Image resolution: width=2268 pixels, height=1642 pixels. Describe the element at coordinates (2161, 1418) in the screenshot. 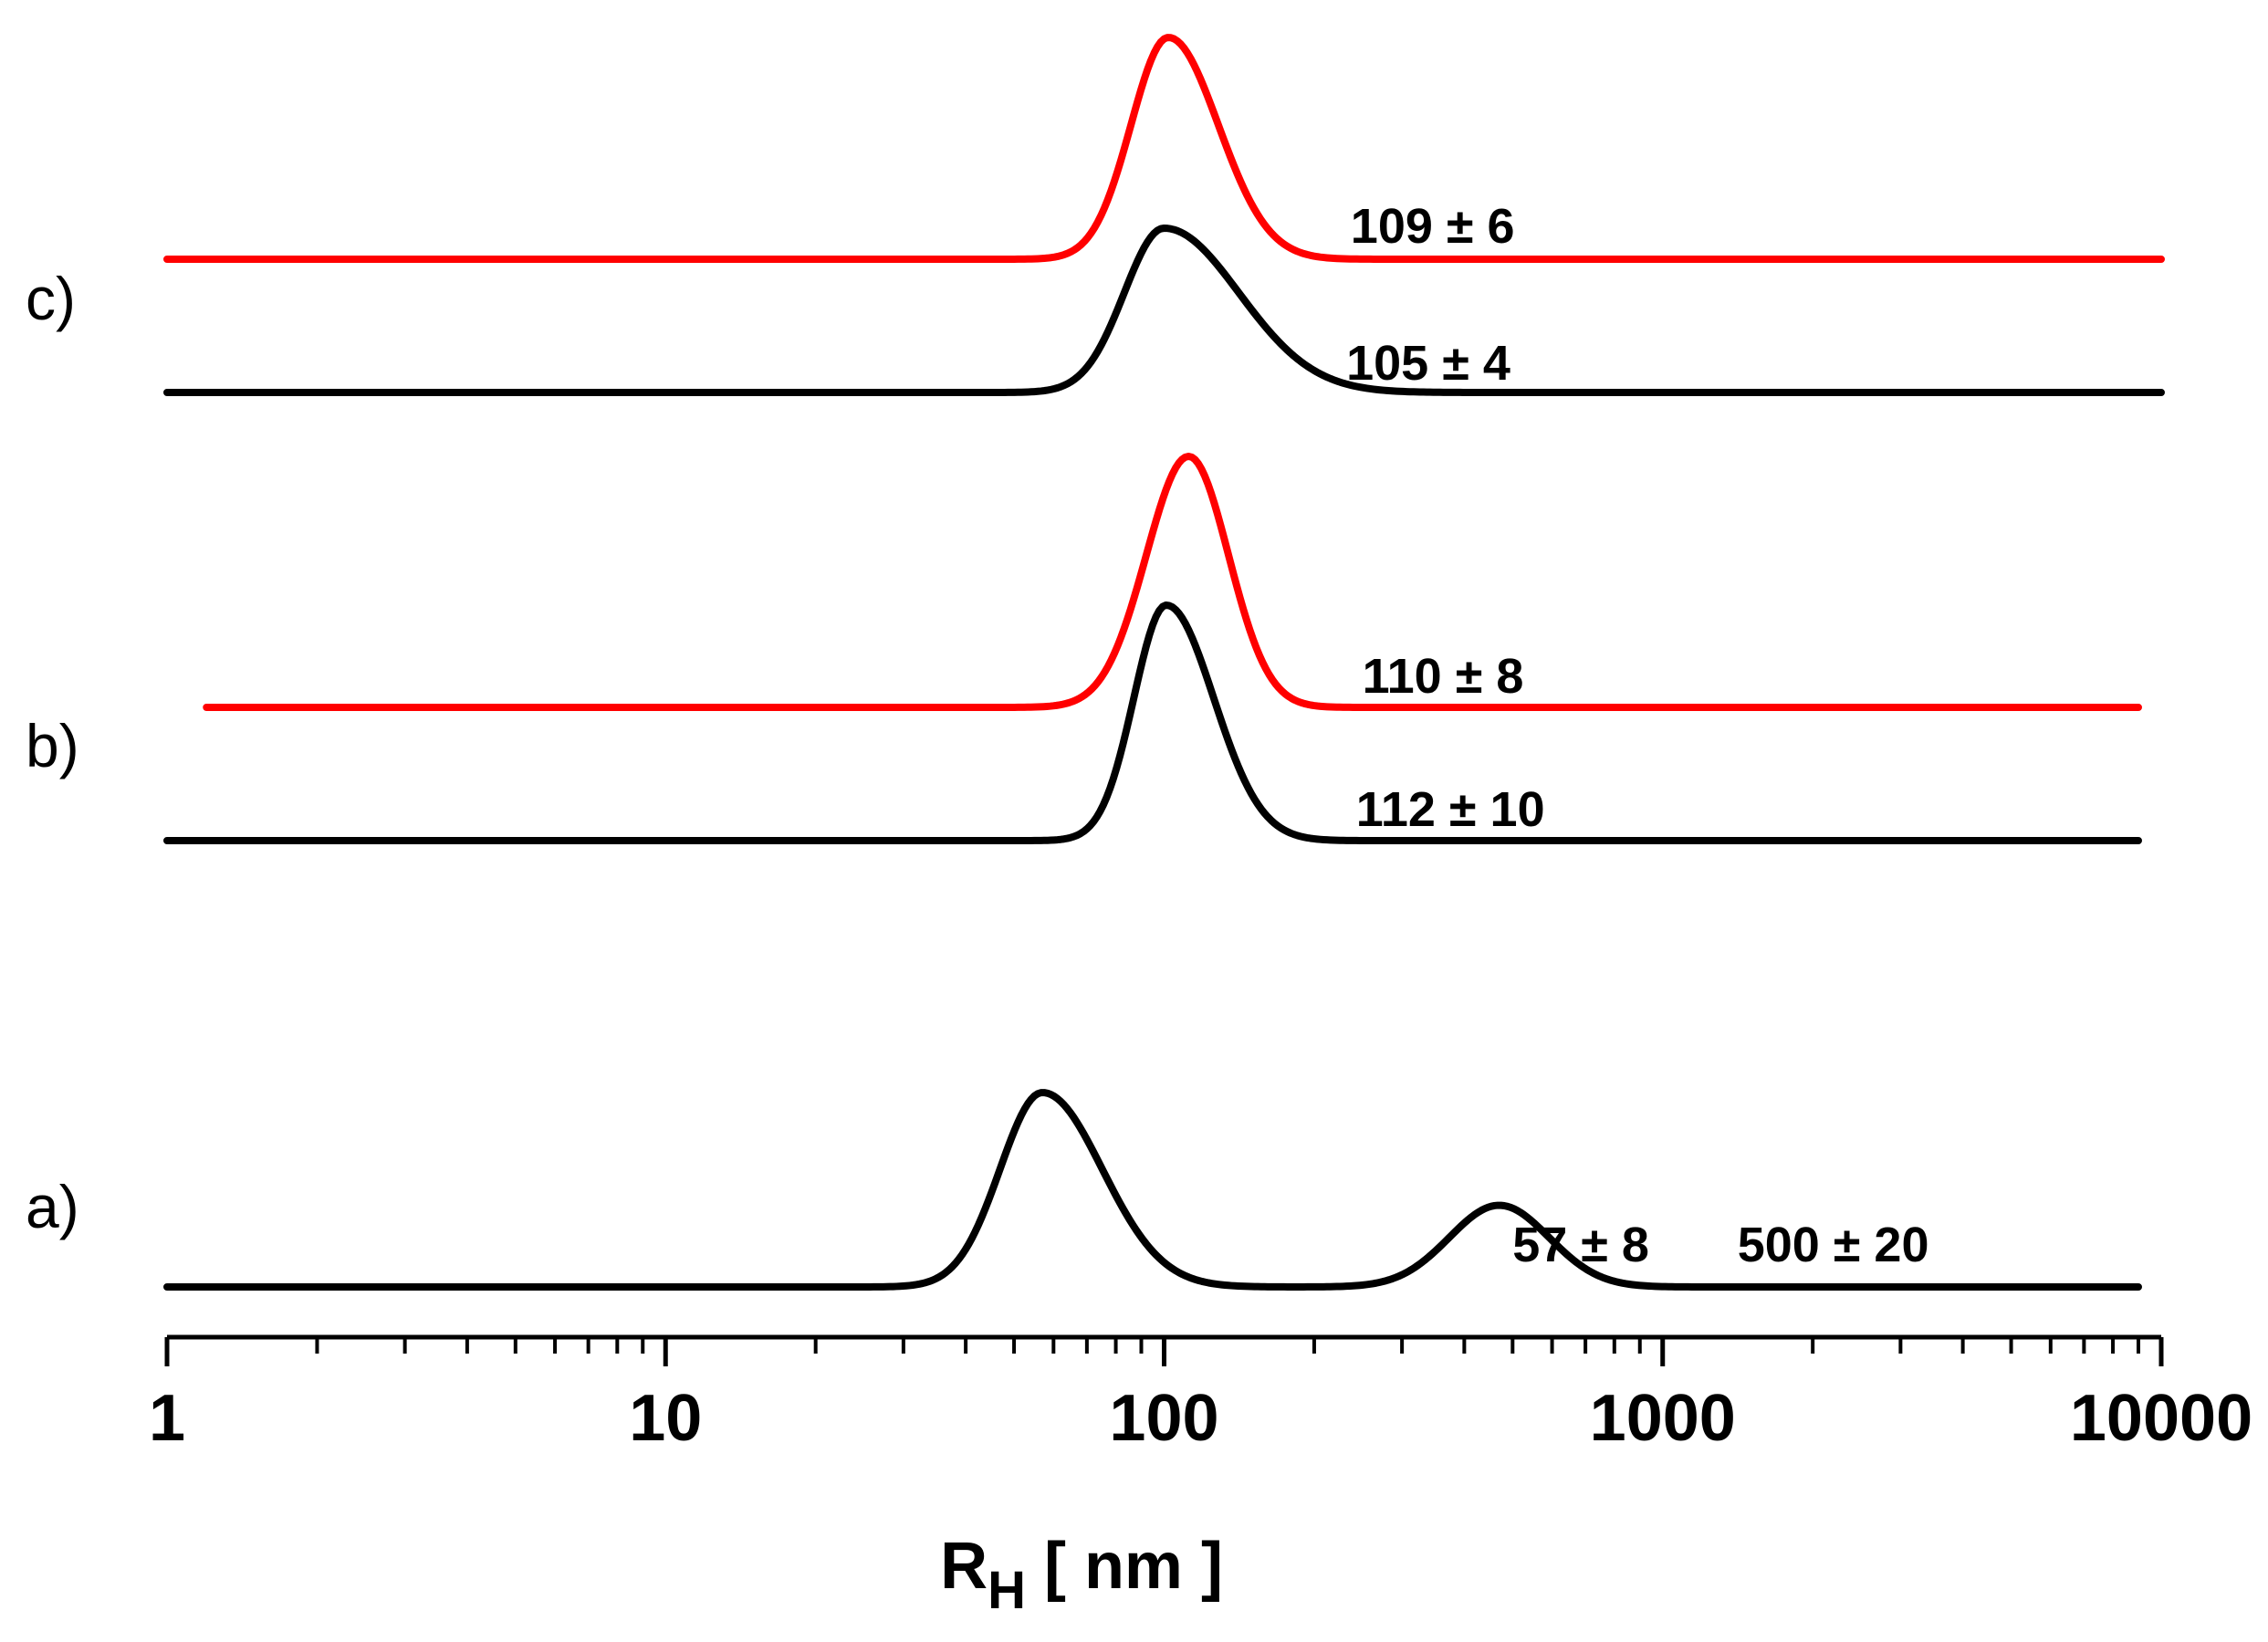

I see `x-tick-label: 10000` at that location.